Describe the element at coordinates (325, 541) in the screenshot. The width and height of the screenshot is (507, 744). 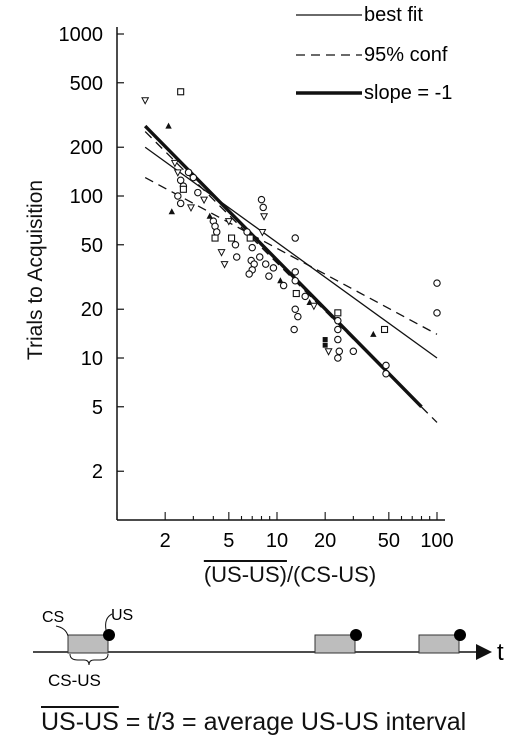
I see `x-tick-label: 20` at that location.